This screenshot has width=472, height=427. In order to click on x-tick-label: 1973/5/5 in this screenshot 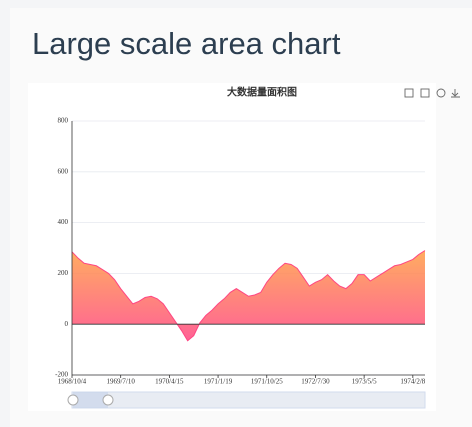, I will do `click(364, 382)`.